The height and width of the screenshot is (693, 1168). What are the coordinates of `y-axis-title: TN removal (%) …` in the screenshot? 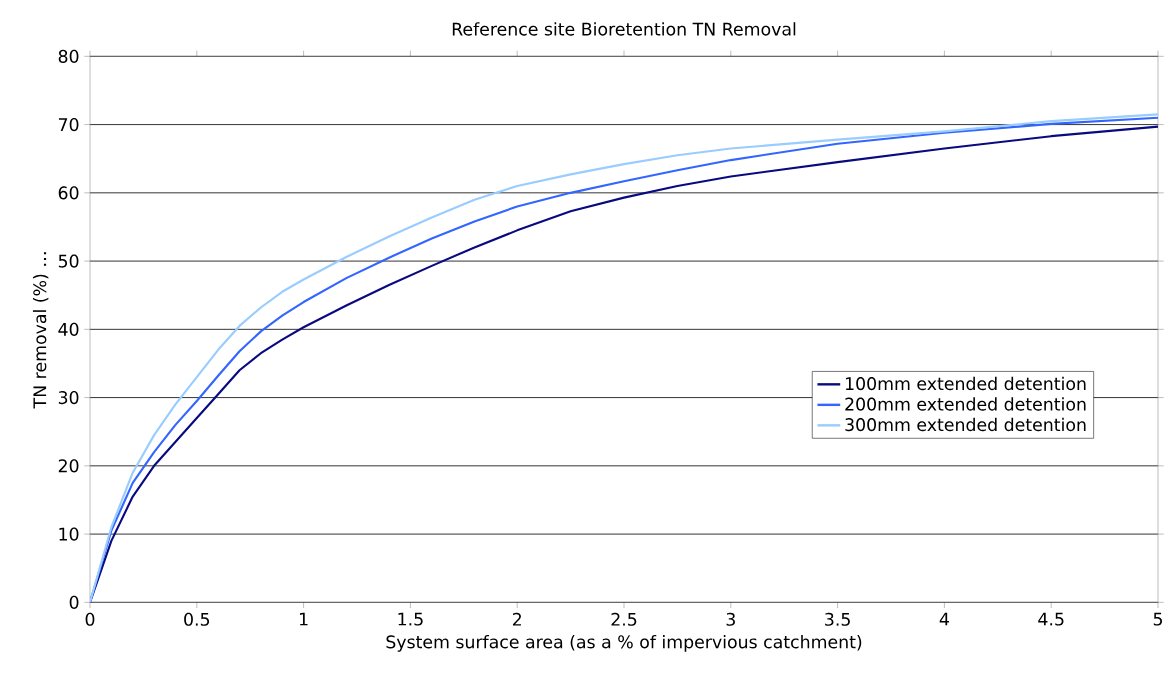 It's located at (40, 330).